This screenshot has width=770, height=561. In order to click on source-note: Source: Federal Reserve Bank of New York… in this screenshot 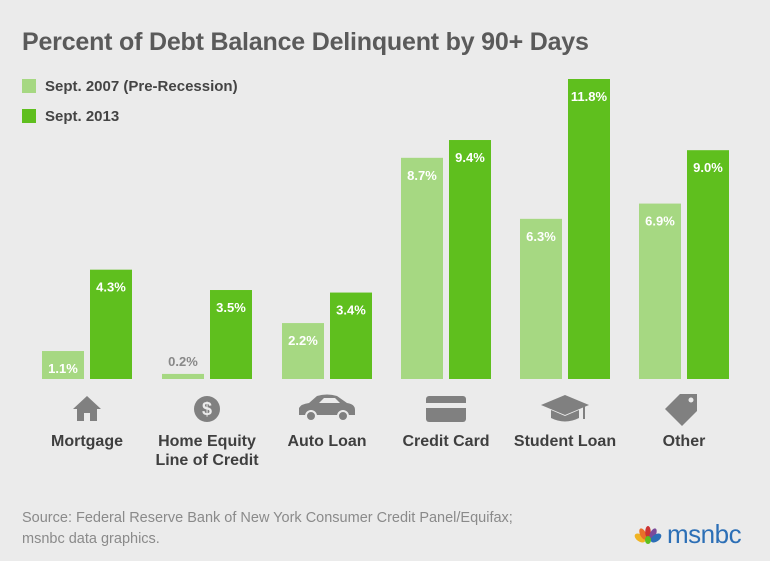, I will do `click(267, 529)`.